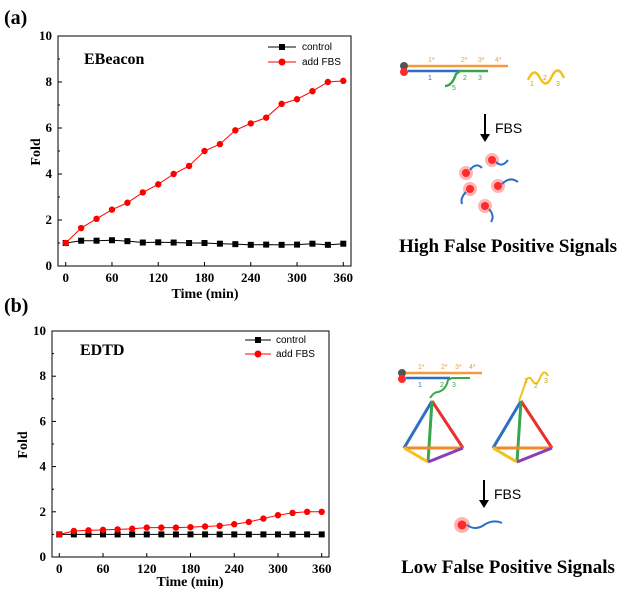 The width and height of the screenshot is (644, 593). Describe the element at coordinates (404, 72) in the screenshot. I see `fluorophore-icon` at that location.